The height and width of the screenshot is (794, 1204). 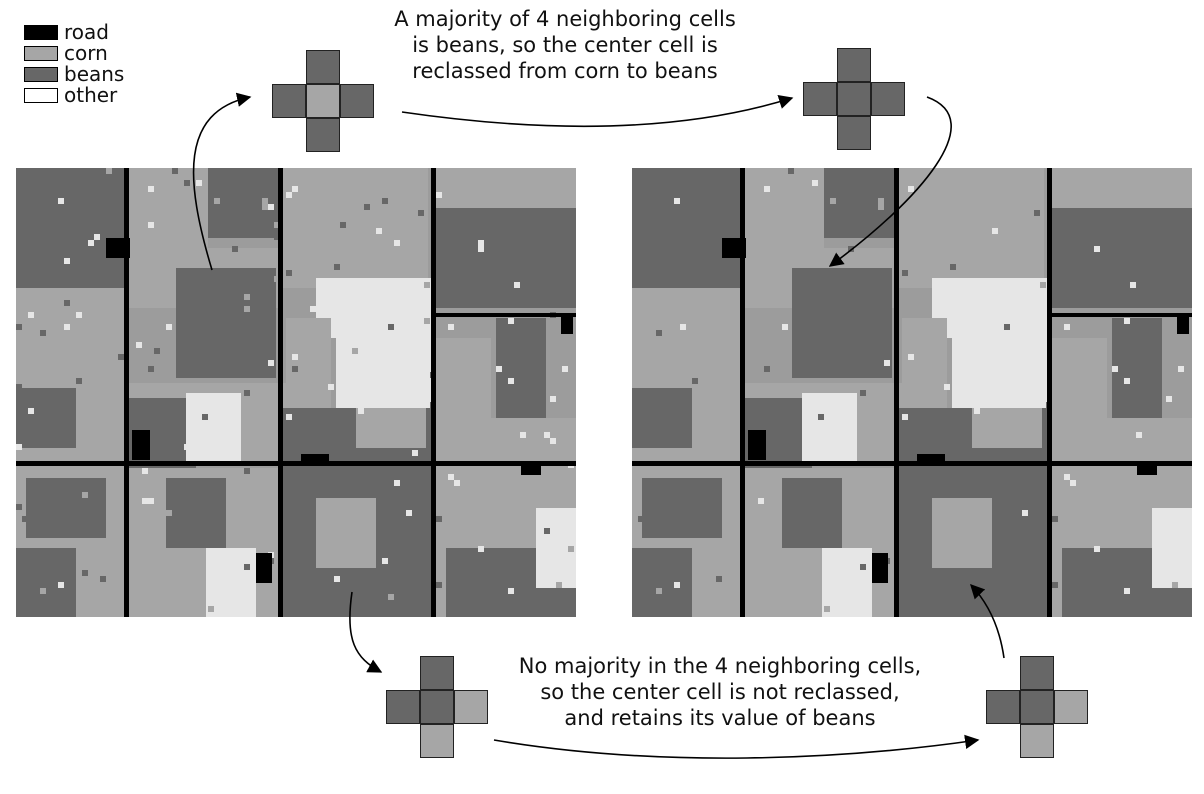 What do you see at coordinates (565, 45) in the screenshot?
I see `caption-top-line-2: is beans, so the center cell is` at bounding box center [565, 45].